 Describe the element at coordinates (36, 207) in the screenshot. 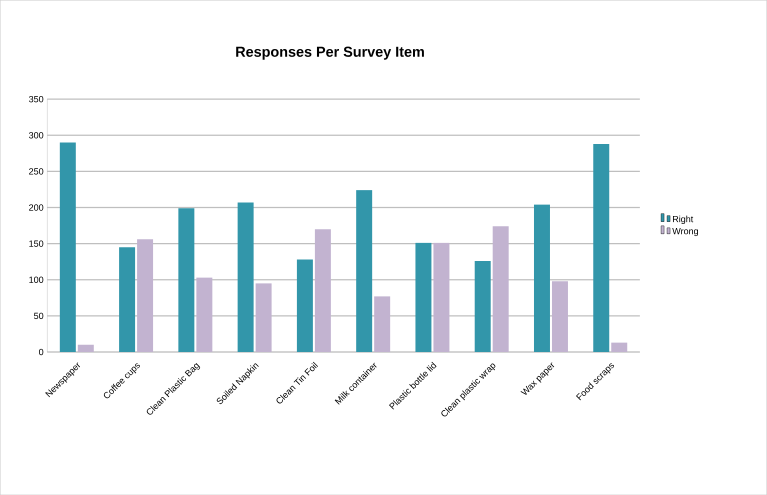

I see `y-tick-label: 200` at that location.